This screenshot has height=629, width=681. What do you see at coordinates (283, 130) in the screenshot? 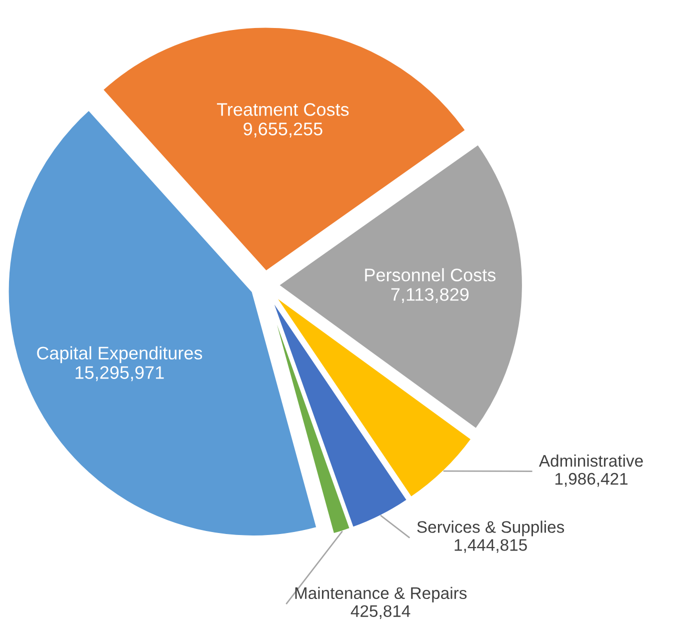
I see `data-label: 9,655,255` at bounding box center [283, 130].